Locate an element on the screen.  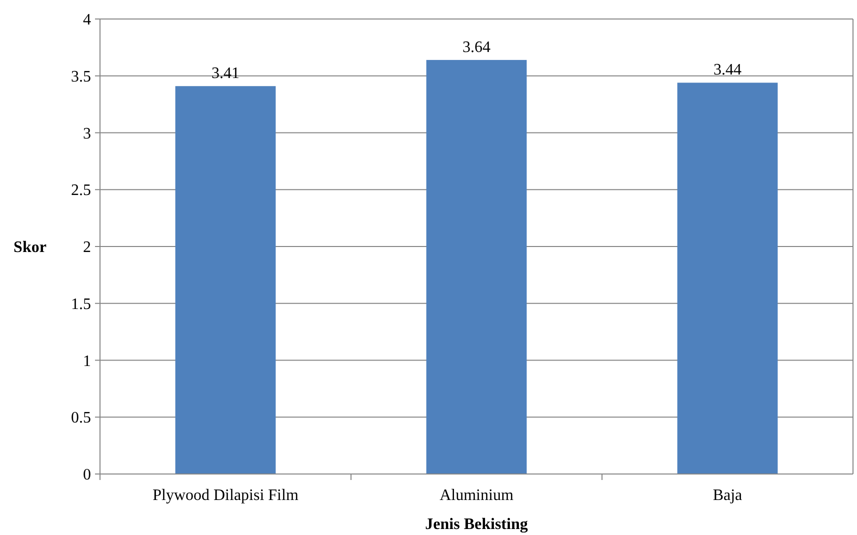
y-tick-label: 2 is located at coordinates (87, 247).